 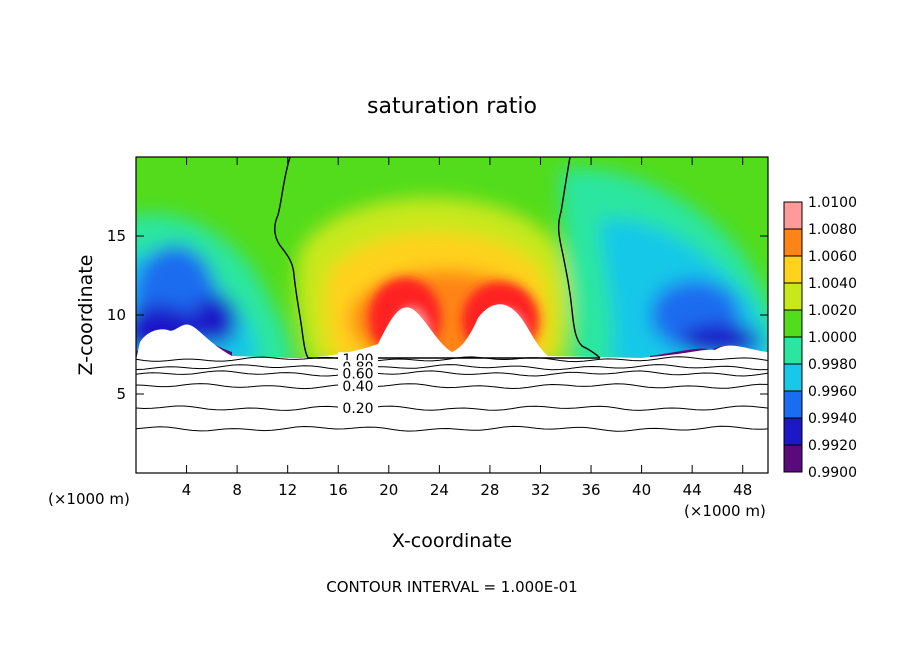 I want to click on x-tick-label: 20, so click(x=388, y=490).